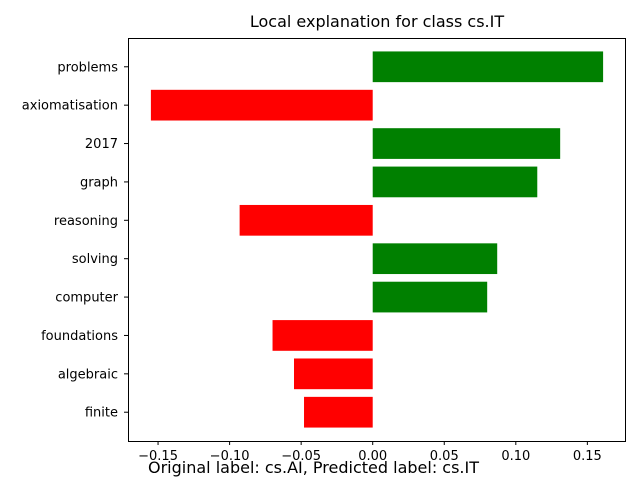 The height and width of the screenshot is (480, 640). What do you see at coordinates (338, 412) in the screenshot?
I see `bar-finite` at bounding box center [338, 412].